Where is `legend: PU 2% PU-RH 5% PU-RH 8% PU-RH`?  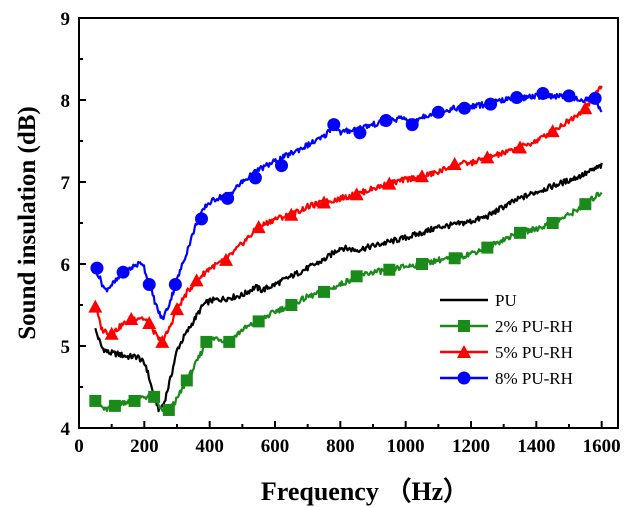 legend: PU 2% PU-RH 5% PU-RH 8% PU-RH is located at coordinates (506, 339).